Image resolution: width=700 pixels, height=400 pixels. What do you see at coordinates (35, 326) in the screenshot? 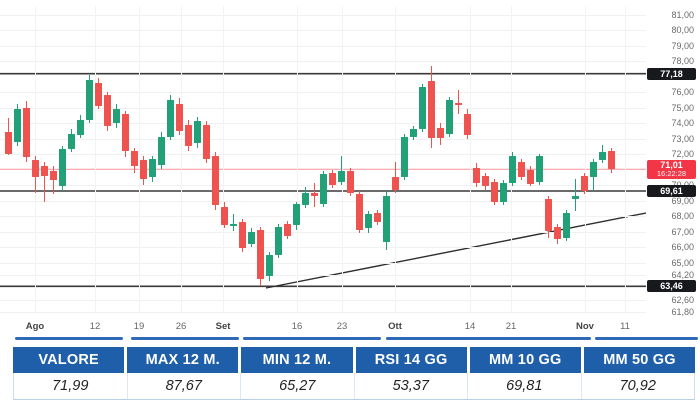
I see `x-axis-tick-label: Ago` at bounding box center [35, 326].